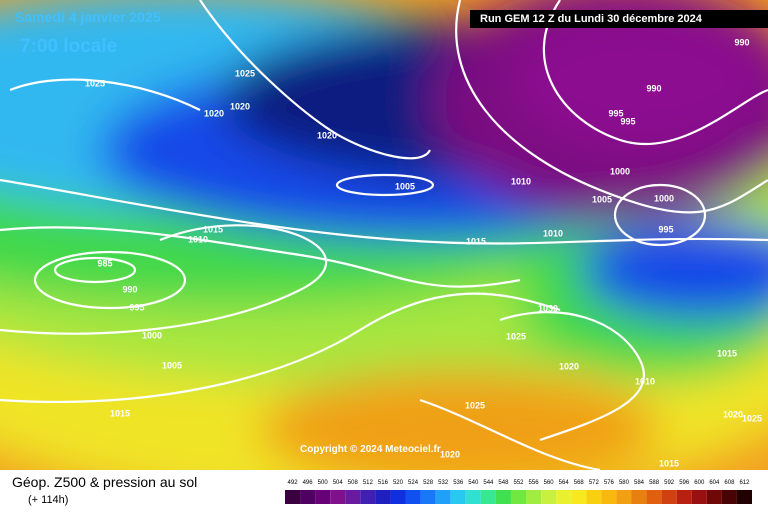  I want to click on scale-label: 600, so click(699, 483).